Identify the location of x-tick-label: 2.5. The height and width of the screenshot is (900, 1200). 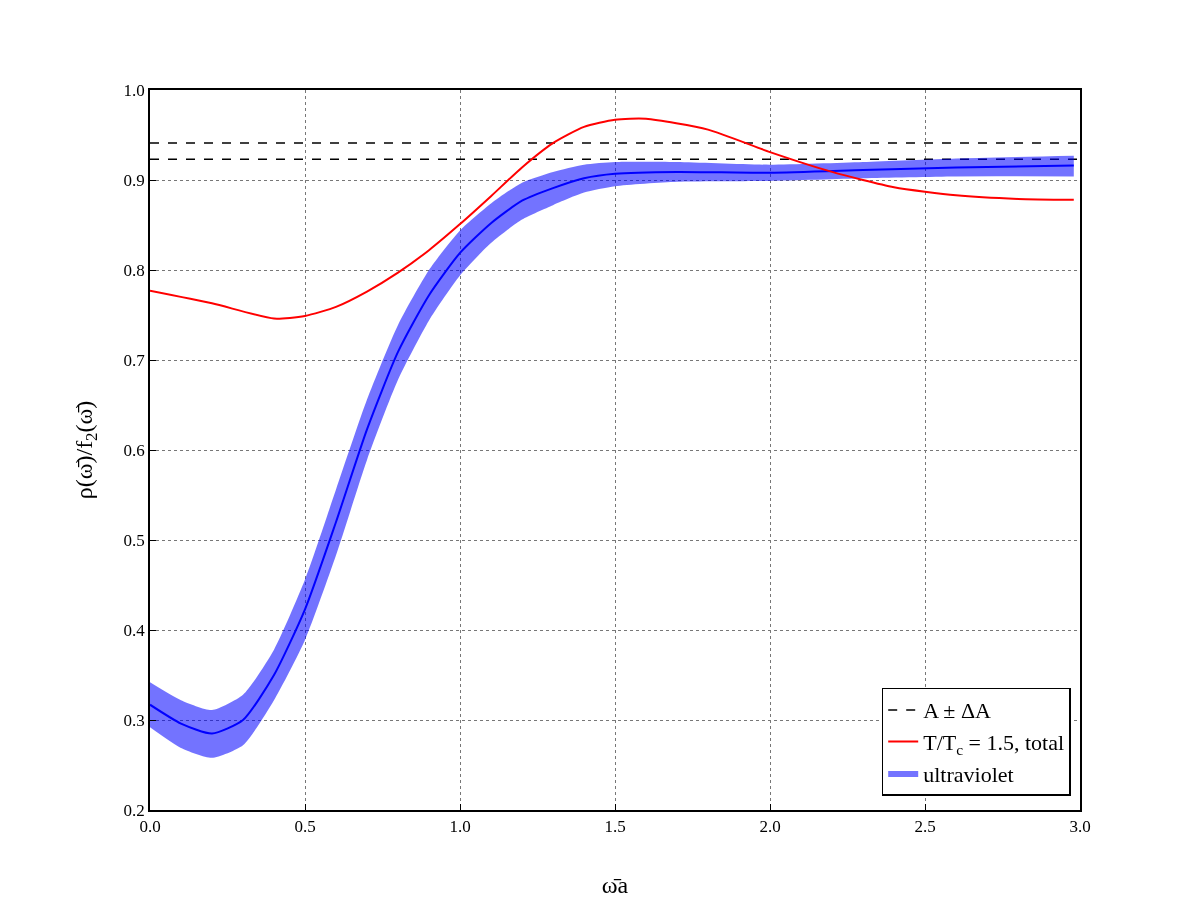
(925, 827).